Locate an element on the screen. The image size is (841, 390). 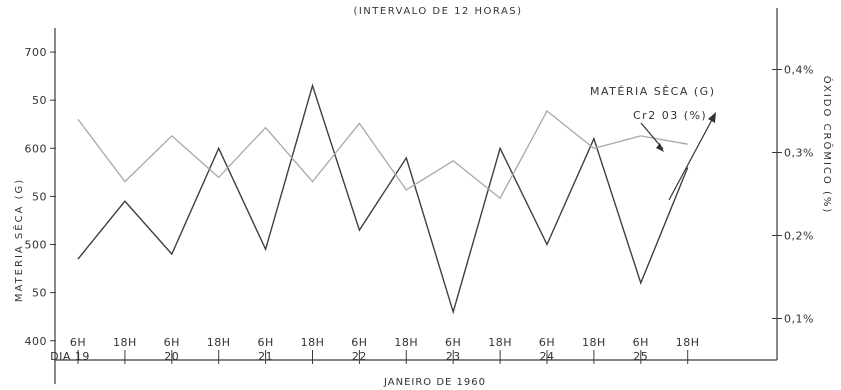
x-day-label: 20 is located at coordinates (171, 356).